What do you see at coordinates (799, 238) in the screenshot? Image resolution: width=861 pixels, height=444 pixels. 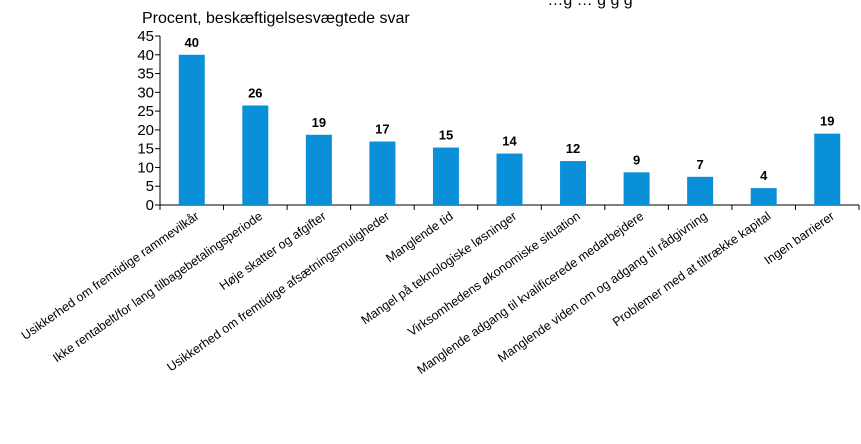 I see `category-label: Ingen barrierer` at bounding box center [799, 238].